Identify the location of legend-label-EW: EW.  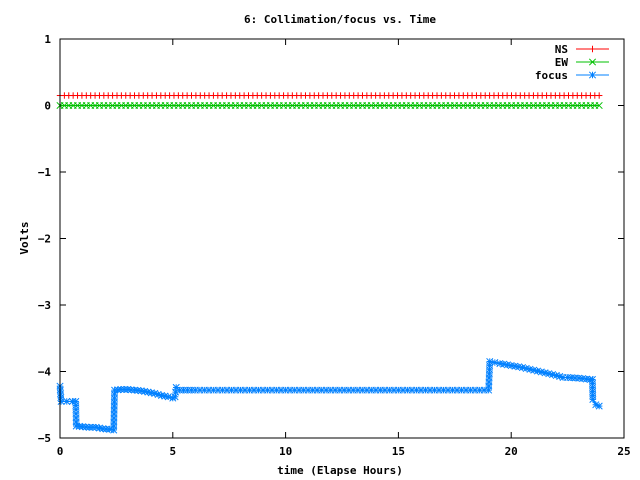
(562, 62).